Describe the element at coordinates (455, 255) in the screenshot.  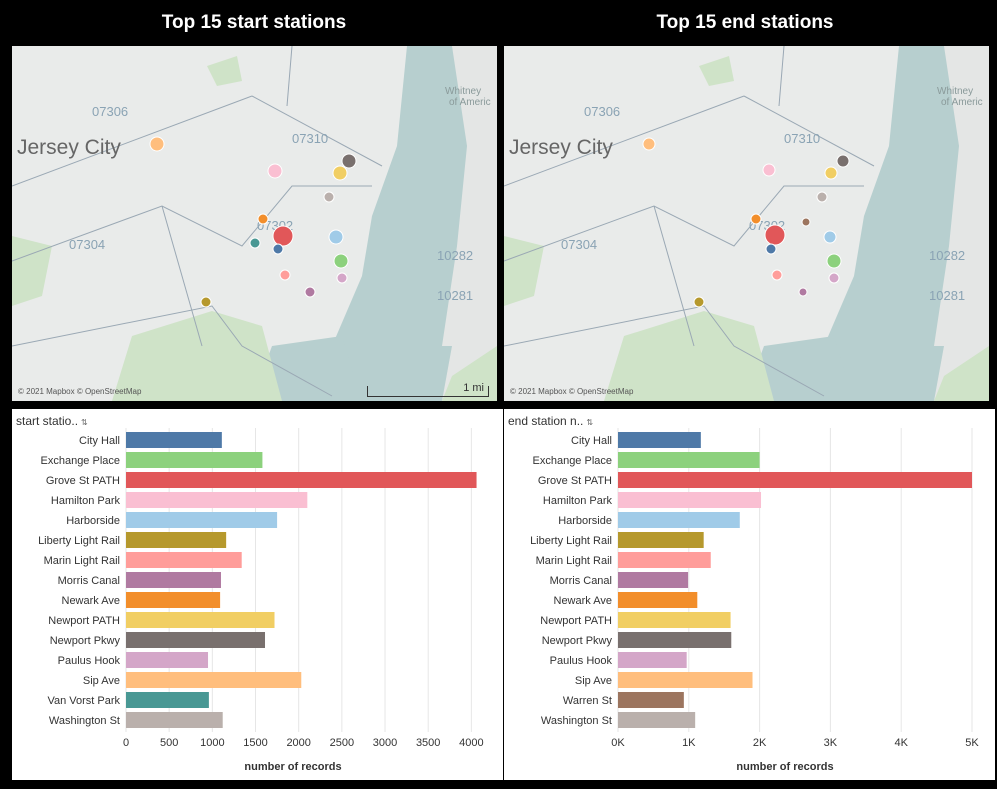
I see `map-place-label: 10282` at that location.